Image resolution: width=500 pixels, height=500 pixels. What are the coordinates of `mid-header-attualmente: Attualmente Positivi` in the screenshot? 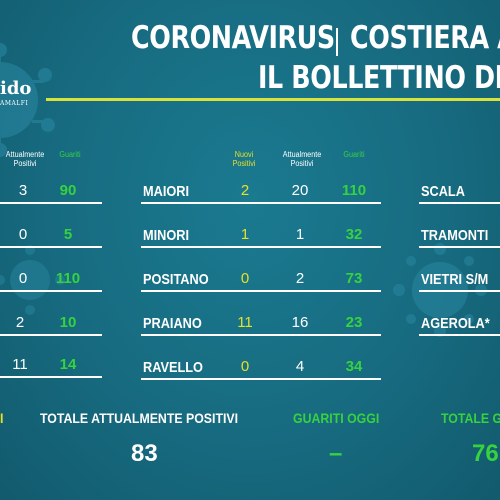 It's located at (302, 159).